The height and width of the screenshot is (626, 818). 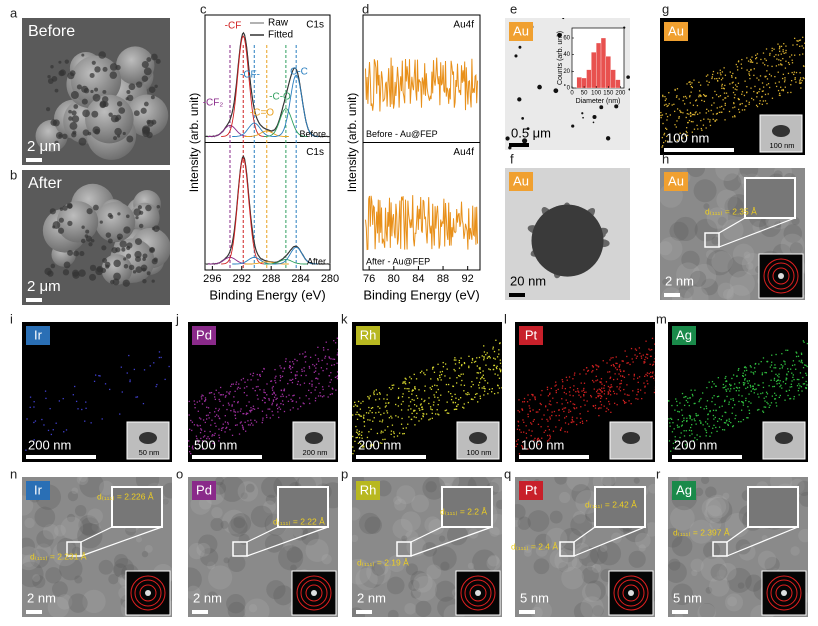 I want to click on spectrum-label: C1s, so click(x=315, y=25).